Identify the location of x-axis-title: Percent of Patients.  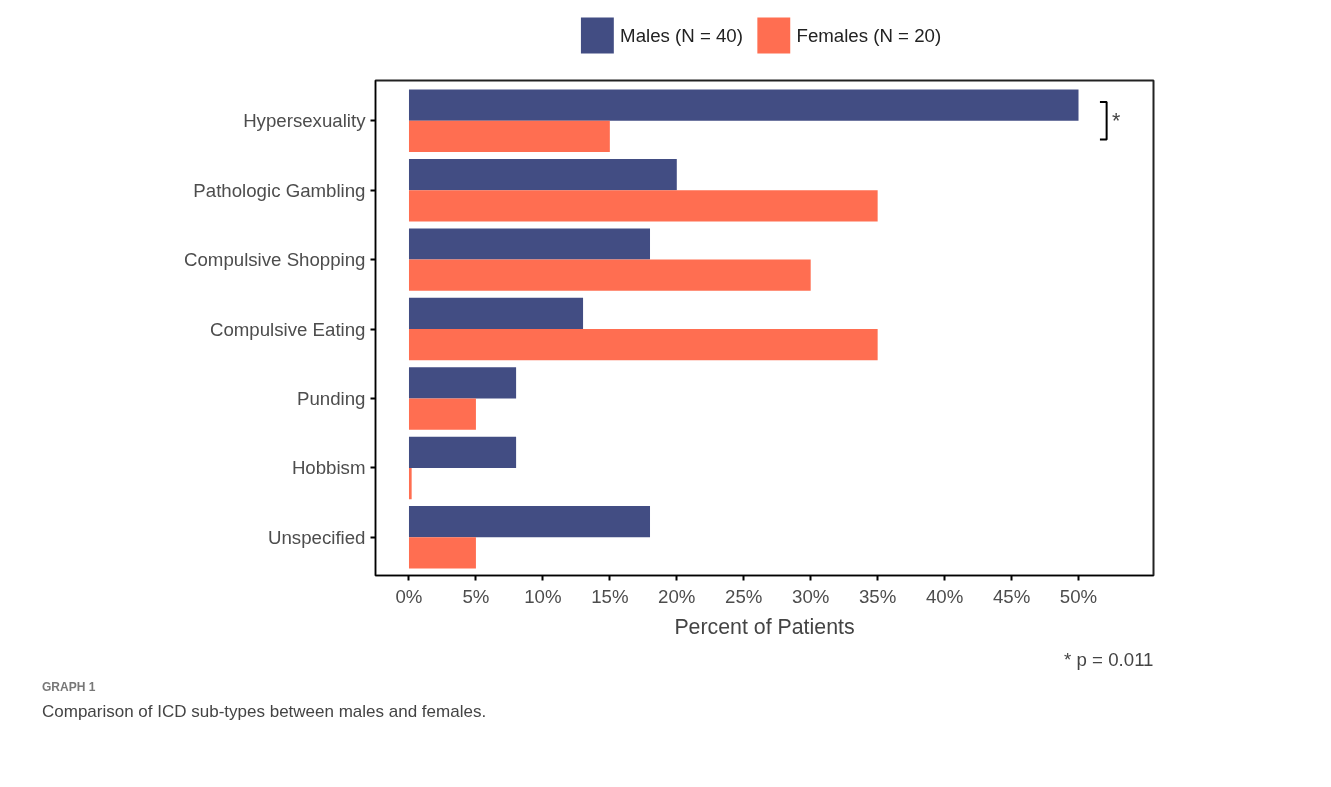
(764, 626).